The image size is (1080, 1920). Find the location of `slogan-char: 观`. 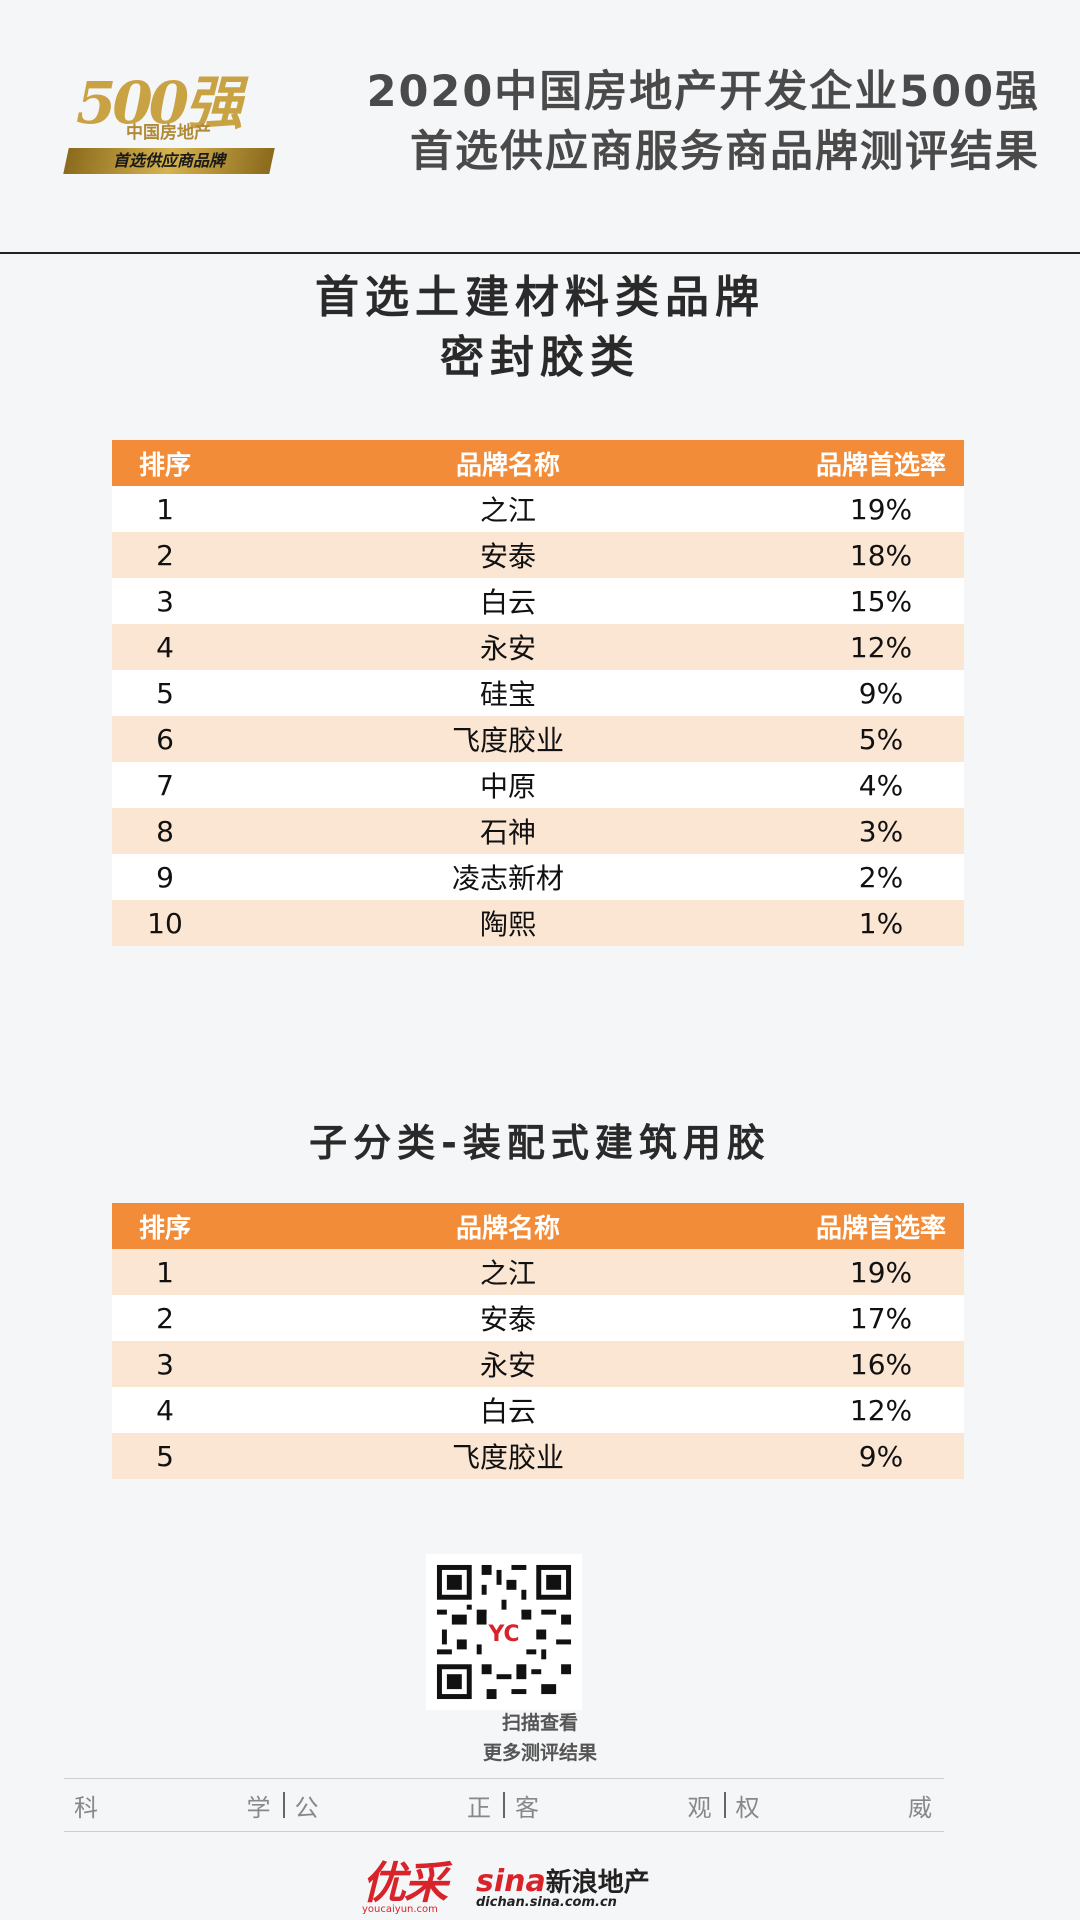

slogan-char: 观 is located at coordinates (700, 1807).